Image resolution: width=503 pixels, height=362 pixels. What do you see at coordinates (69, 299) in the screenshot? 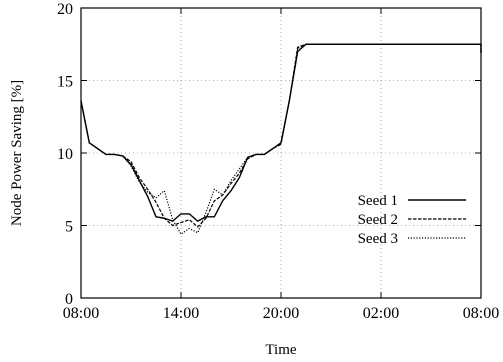
I see `y-tick-label: 0` at bounding box center [69, 299].